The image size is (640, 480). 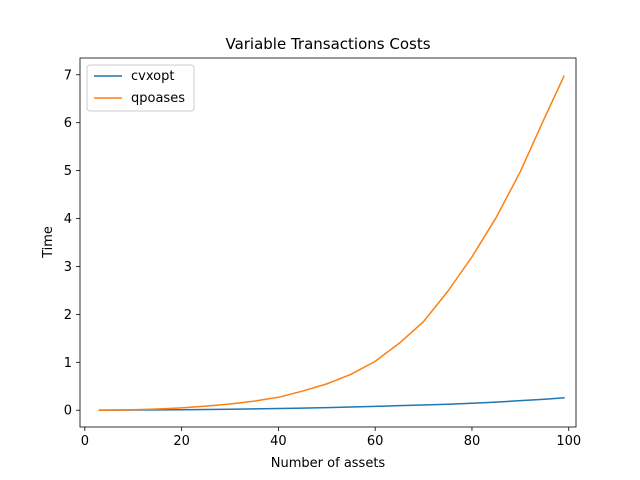 I want to click on chart-title: Variable Transactions Costs, so click(x=327, y=44).